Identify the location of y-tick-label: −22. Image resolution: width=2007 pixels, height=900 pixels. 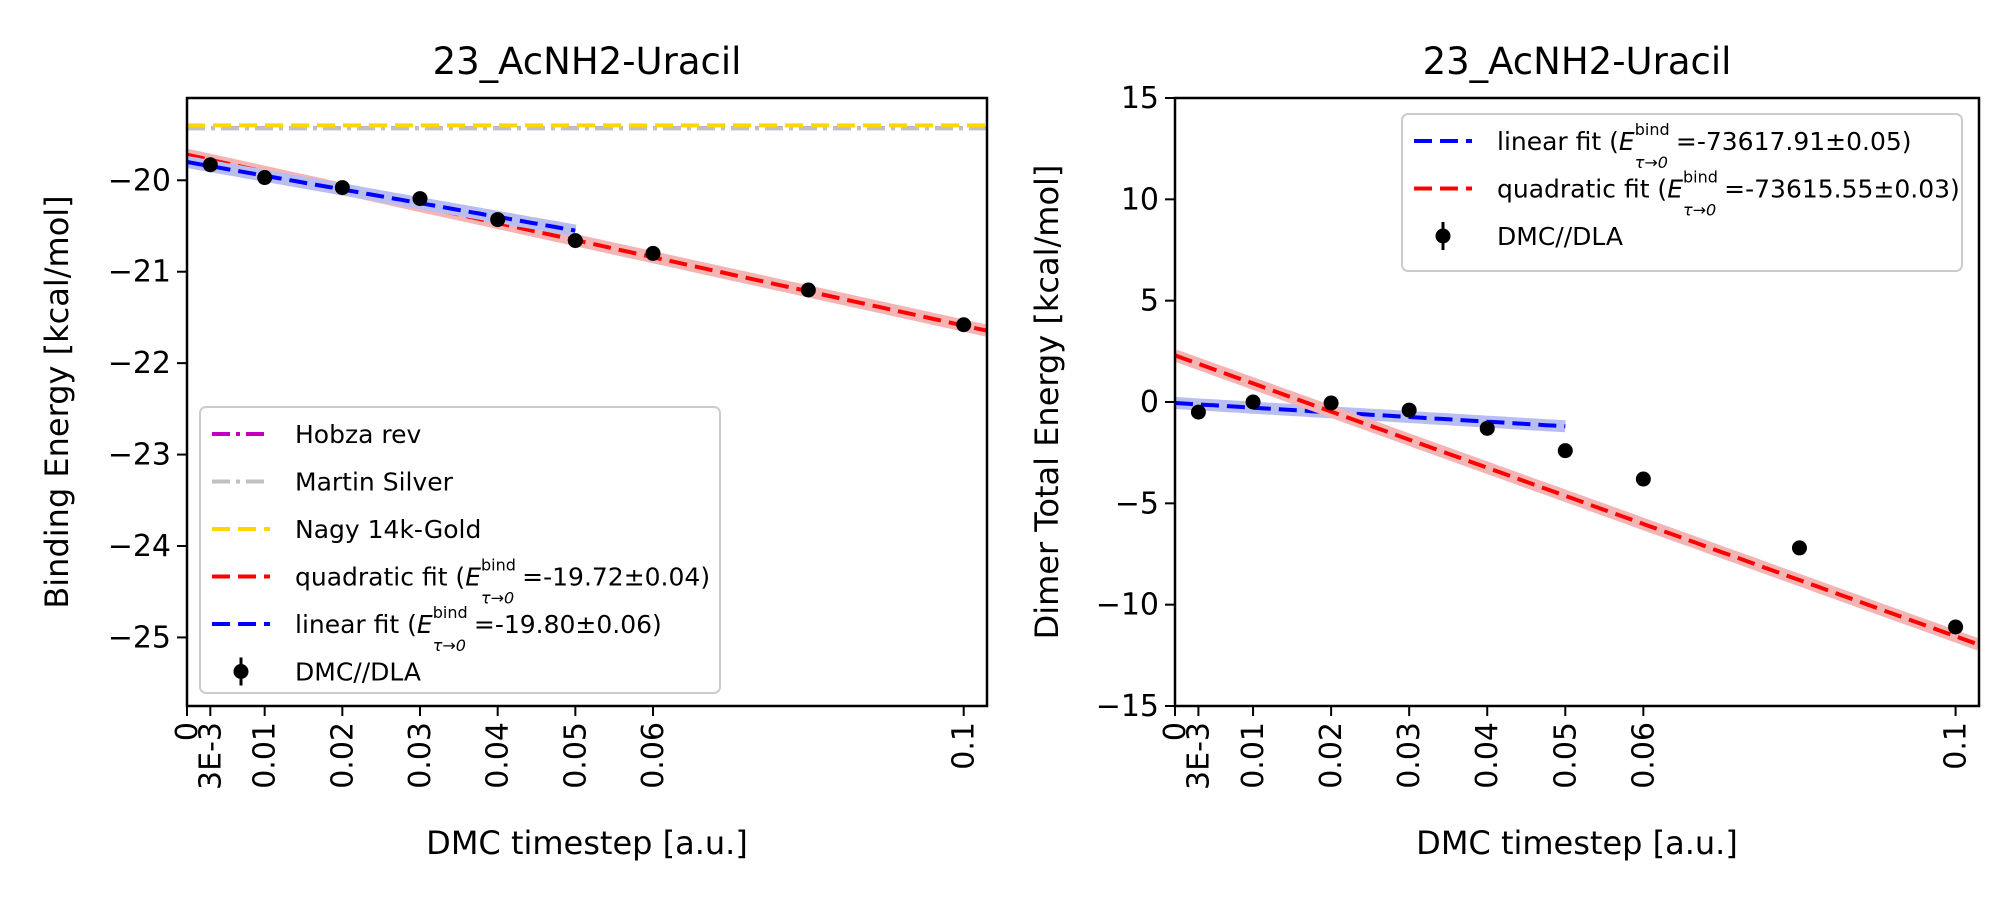
(139, 363).